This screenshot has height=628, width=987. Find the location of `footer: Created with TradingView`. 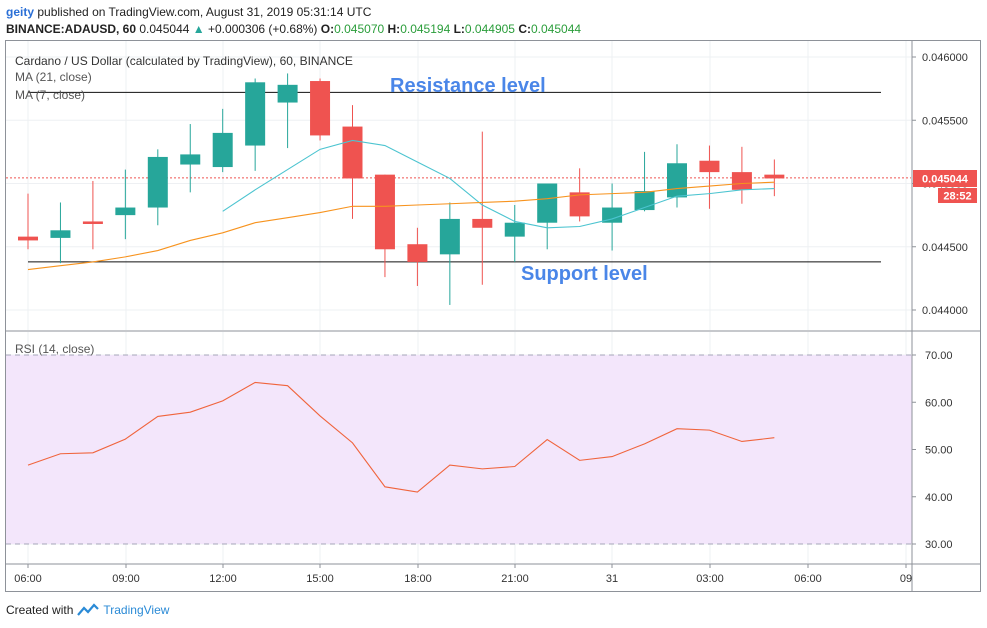

footer: Created with TradingView is located at coordinates (87, 610).